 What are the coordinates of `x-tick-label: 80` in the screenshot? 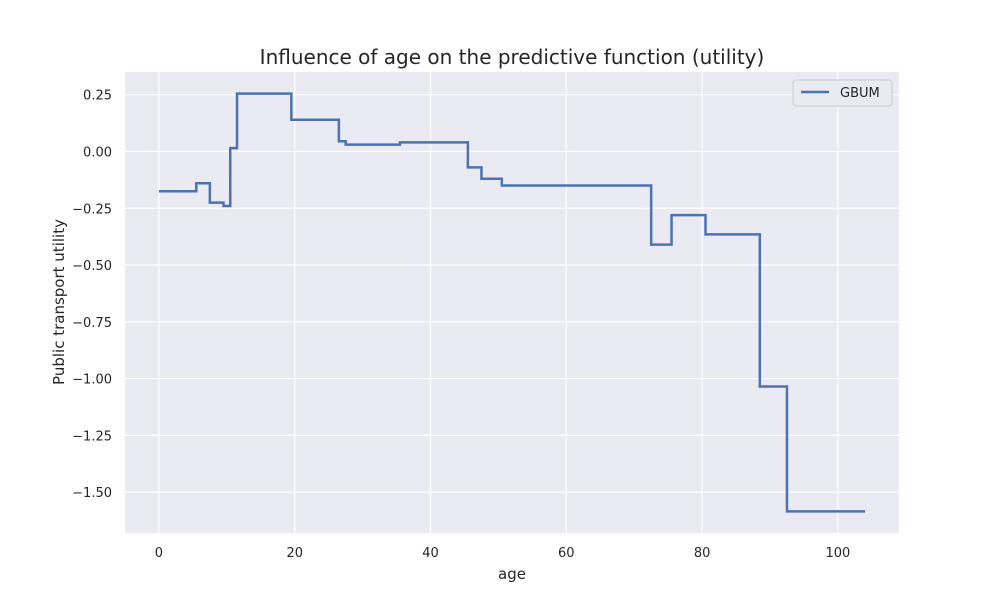 It's located at (702, 553).